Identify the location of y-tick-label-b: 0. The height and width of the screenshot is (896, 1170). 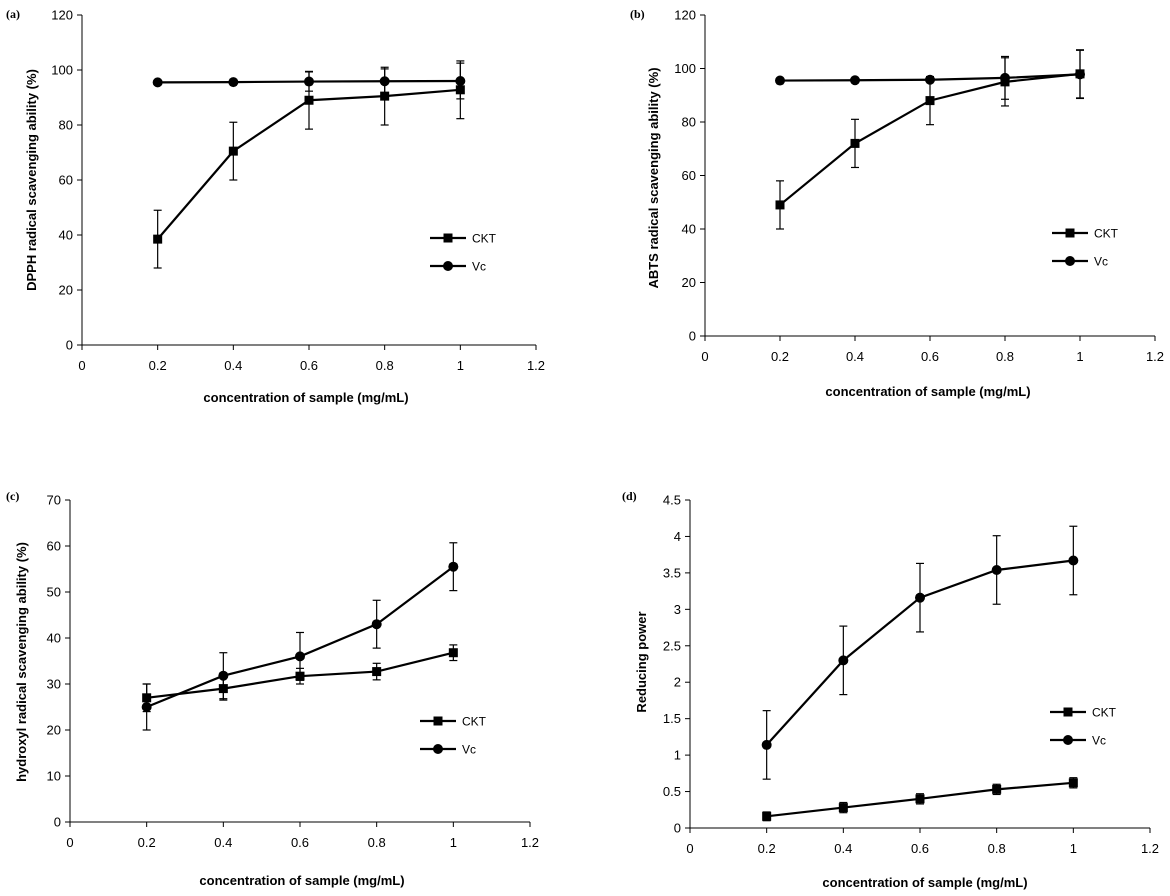
(692, 336).